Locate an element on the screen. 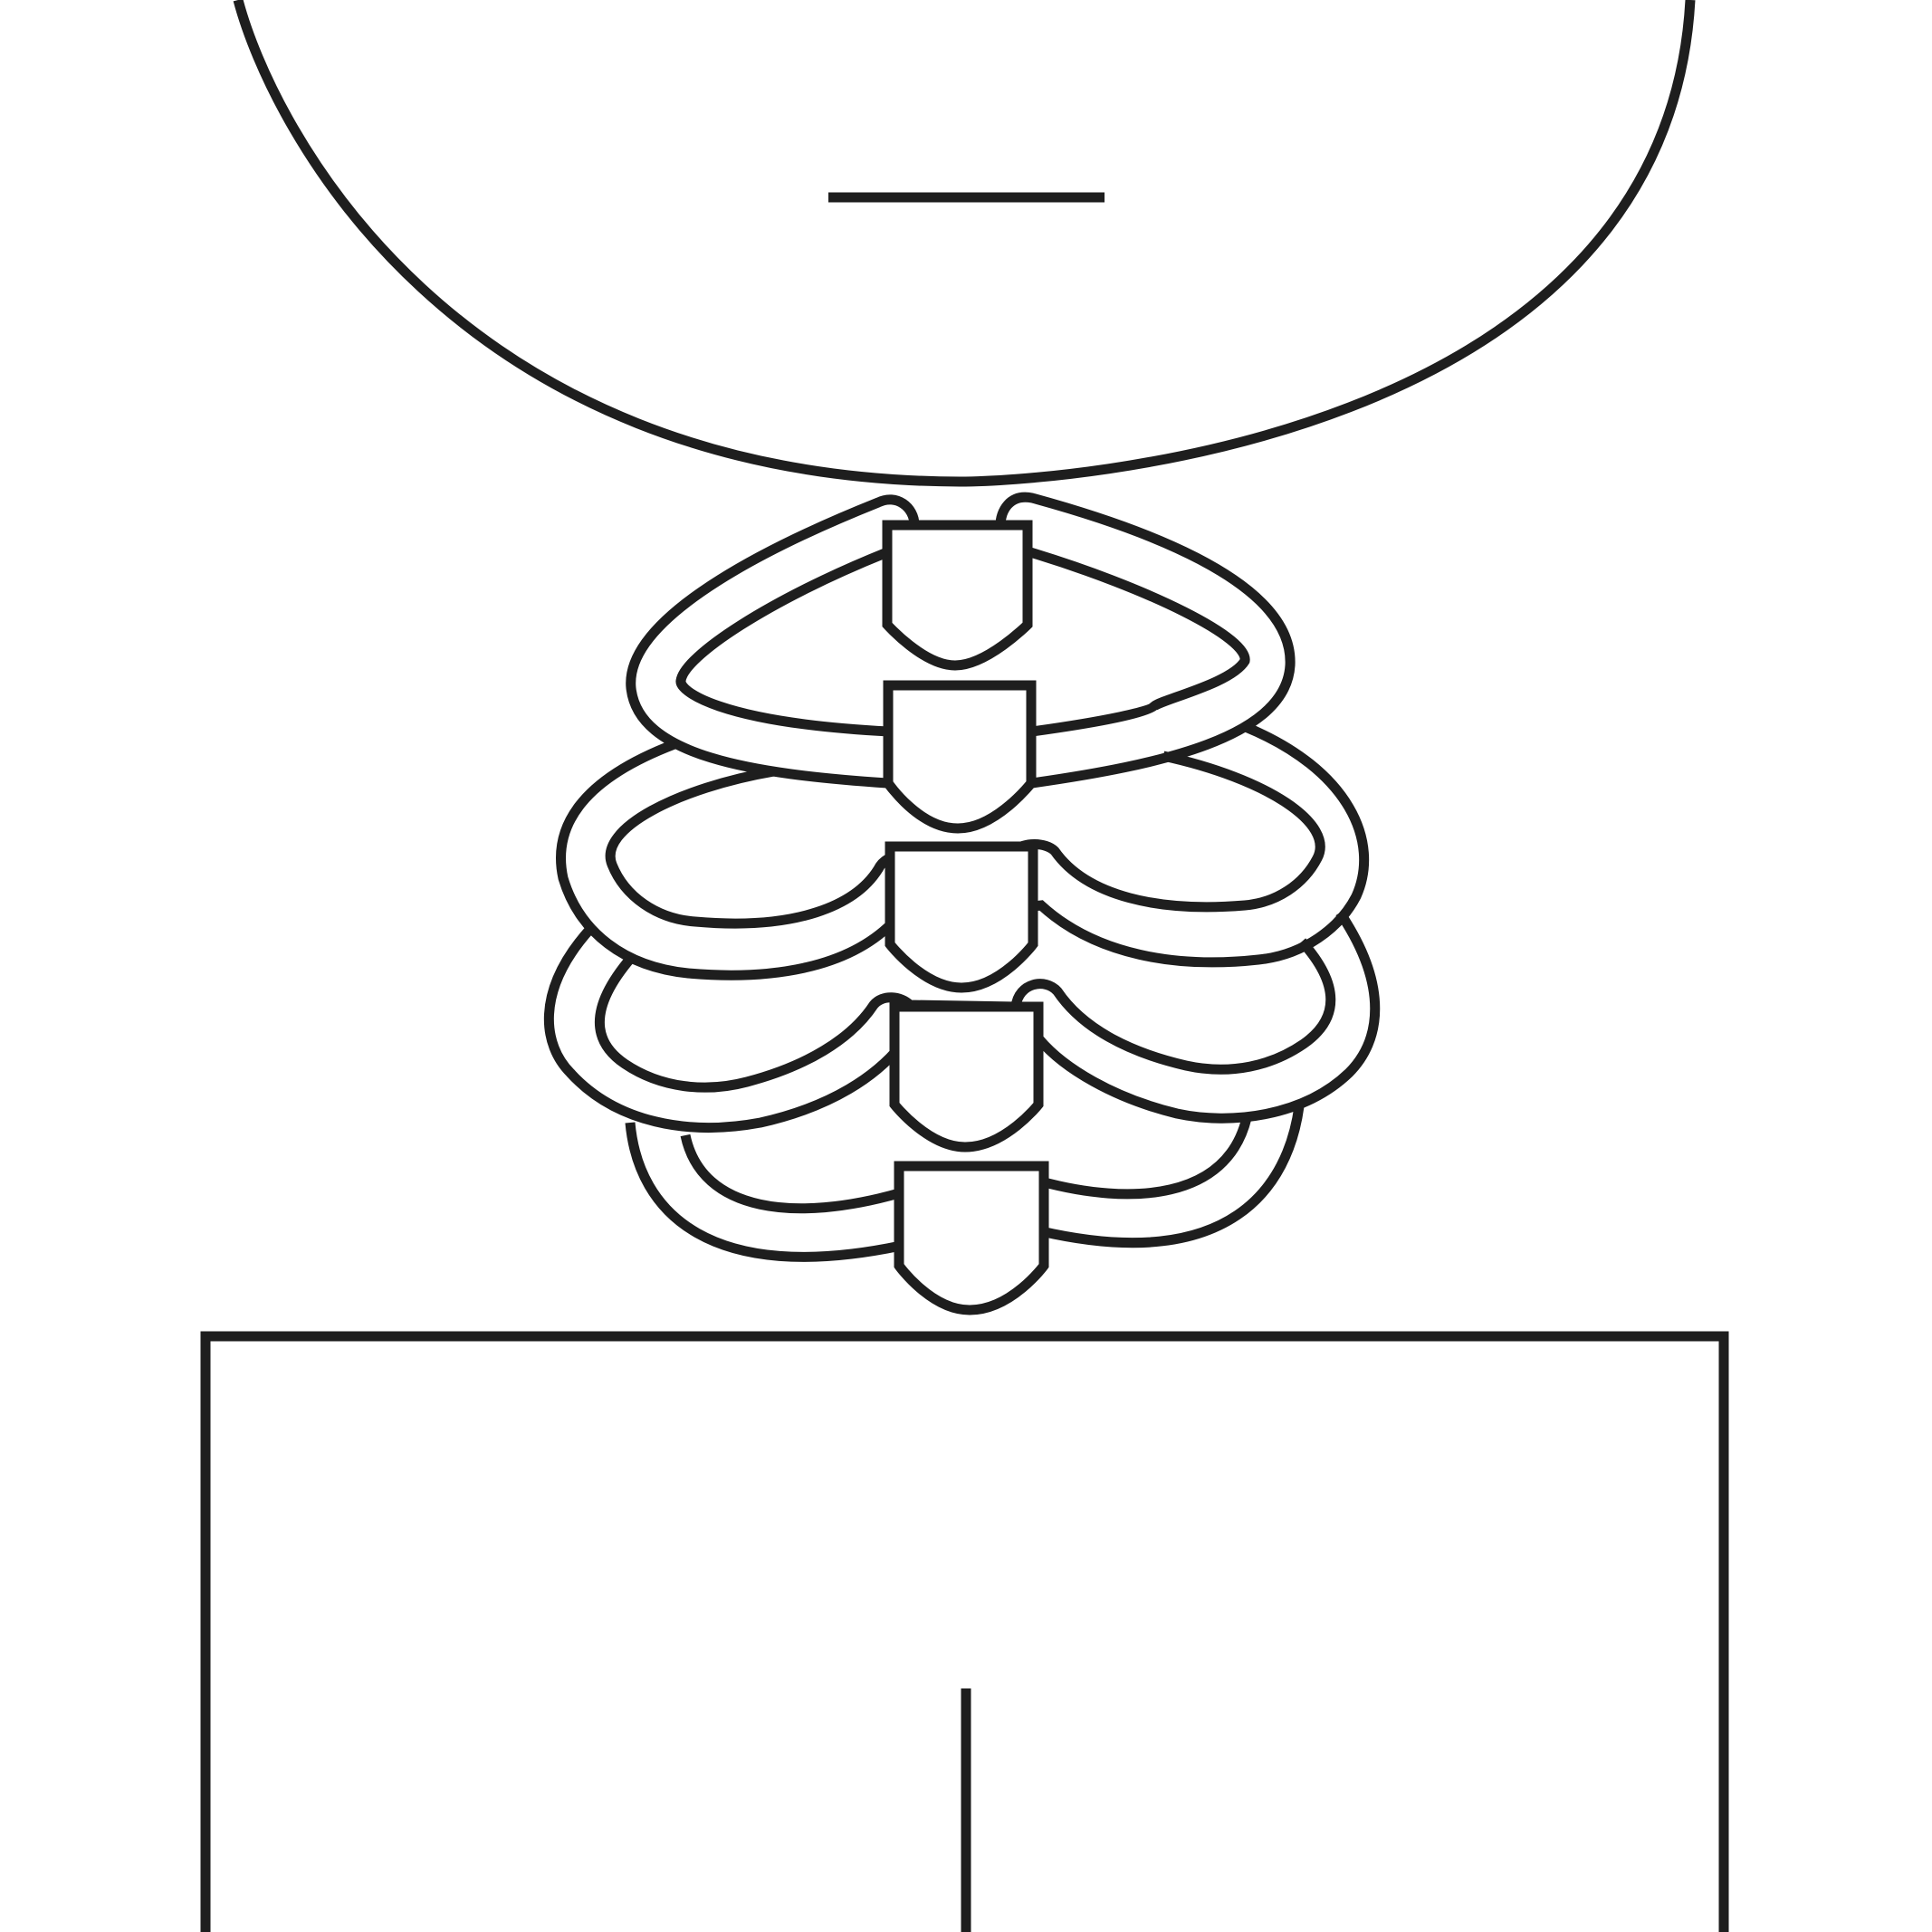 This screenshot has height=1932, width=1932. vertebra-plates is located at coordinates (965, 917).